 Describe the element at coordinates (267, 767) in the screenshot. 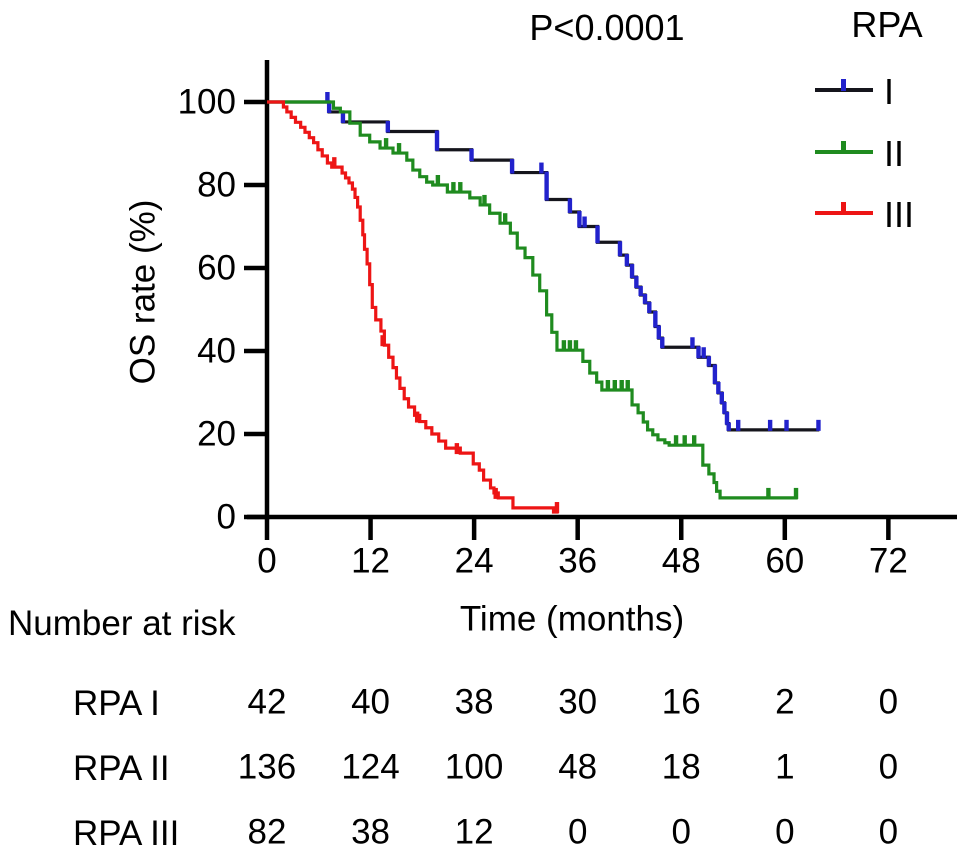

I see `risk-count-cell: 136` at that location.